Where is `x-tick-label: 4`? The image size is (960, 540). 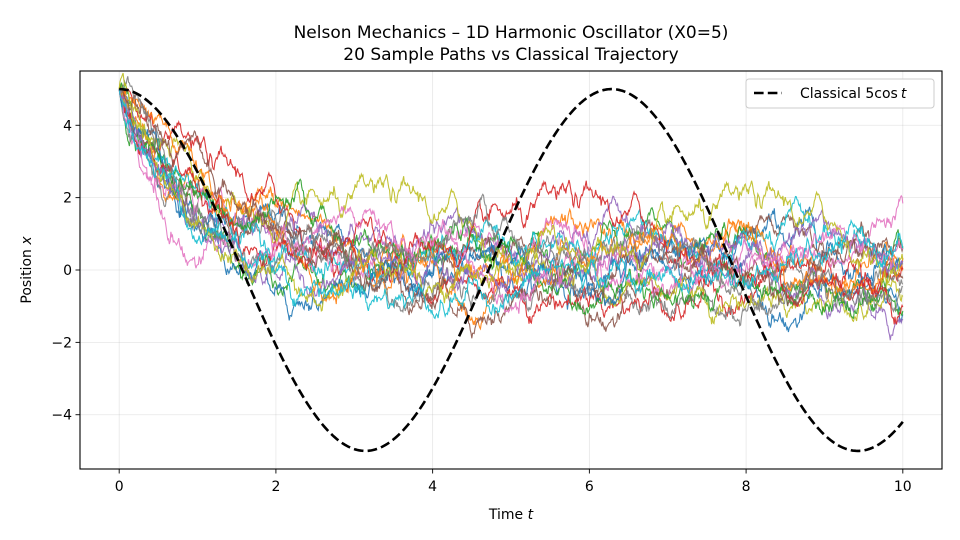
x-tick-label: 4 is located at coordinates (432, 487).